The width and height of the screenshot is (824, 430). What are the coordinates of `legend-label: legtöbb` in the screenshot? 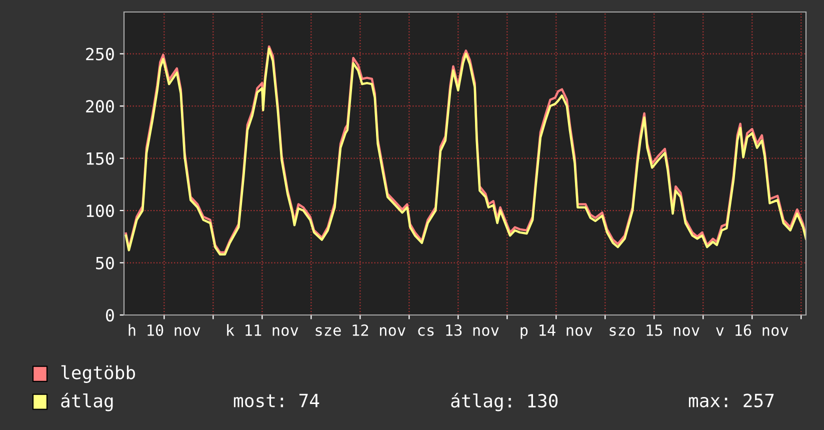 It's located at (98, 374).